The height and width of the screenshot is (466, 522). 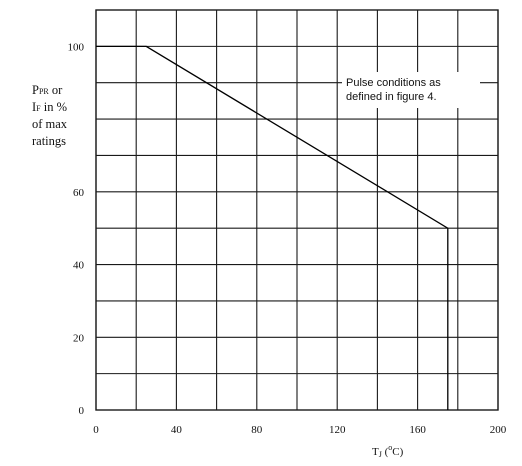 What do you see at coordinates (375, 452) in the screenshot?
I see `x-axis-label-prefix: T` at bounding box center [375, 452].